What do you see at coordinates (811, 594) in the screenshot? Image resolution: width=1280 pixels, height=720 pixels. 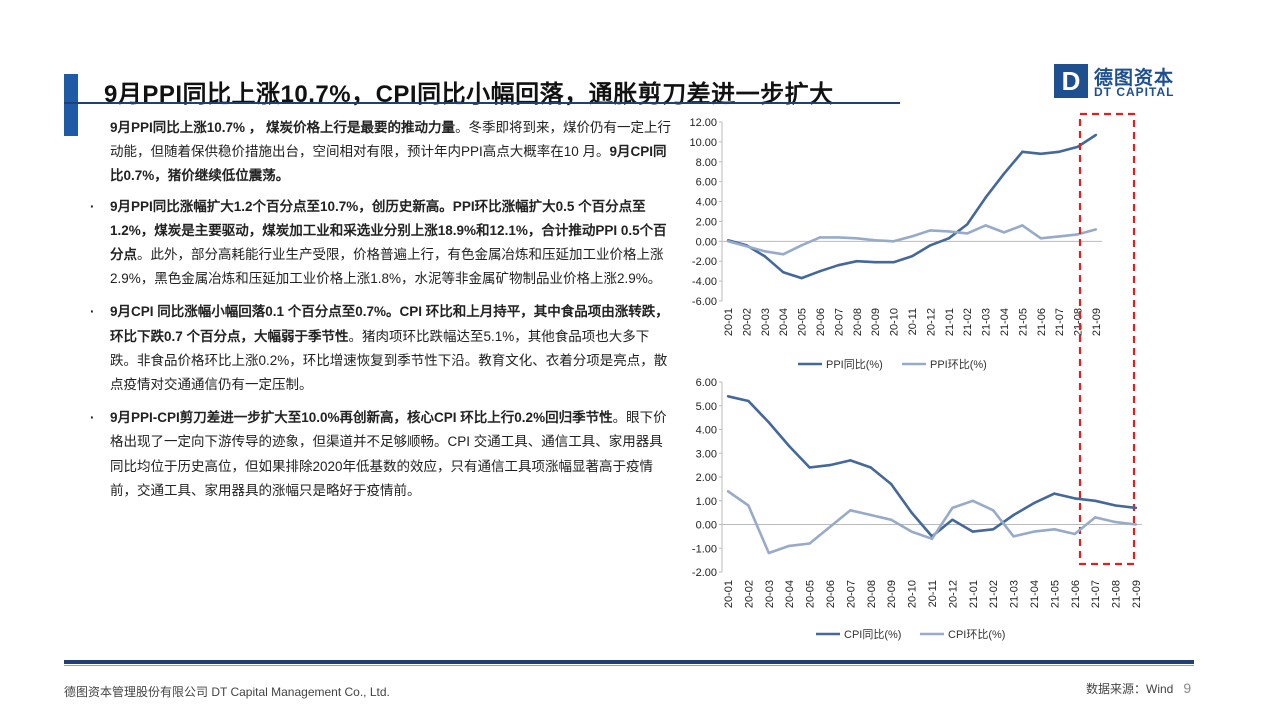 I see `x-tick-label: 20-05` at bounding box center [811, 594].